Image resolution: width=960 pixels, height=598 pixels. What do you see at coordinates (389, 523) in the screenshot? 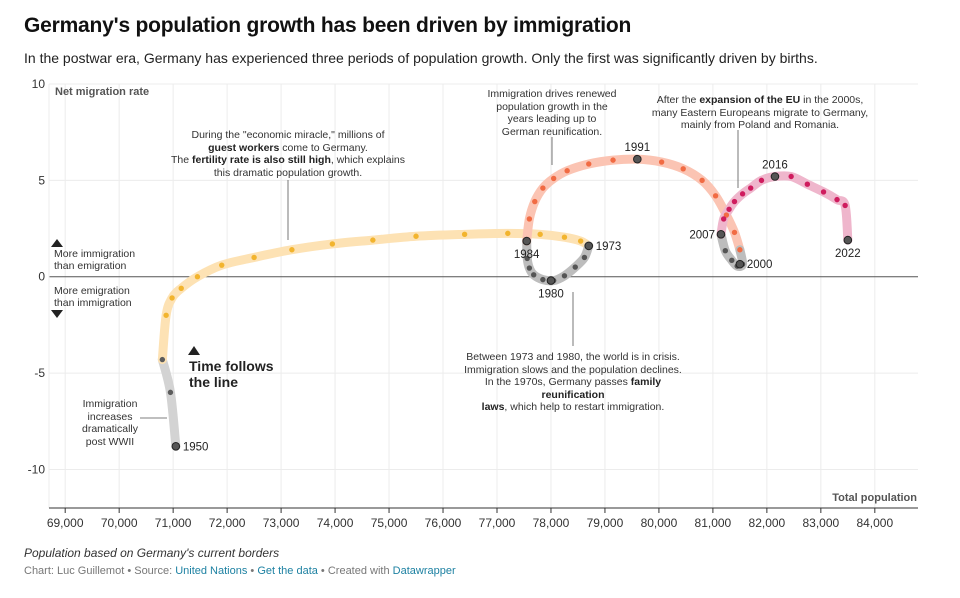
I see `x-tick-label: 75,000` at bounding box center [389, 523].